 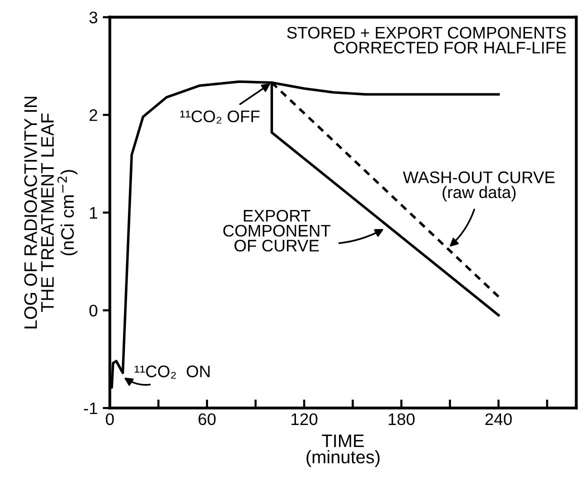 What do you see at coordinates (110, 419) in the screenshot?
I see `x-tick-label: 0` at bounding box center [110, 419].